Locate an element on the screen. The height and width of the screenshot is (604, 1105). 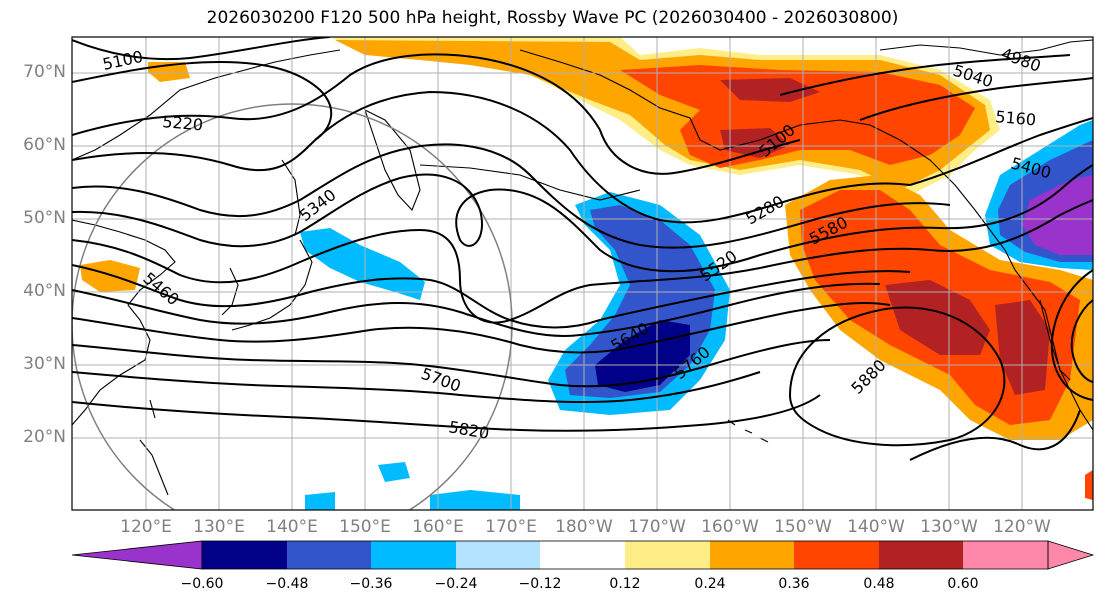
lon-label: 160°W is located at coordinates (730, 527).